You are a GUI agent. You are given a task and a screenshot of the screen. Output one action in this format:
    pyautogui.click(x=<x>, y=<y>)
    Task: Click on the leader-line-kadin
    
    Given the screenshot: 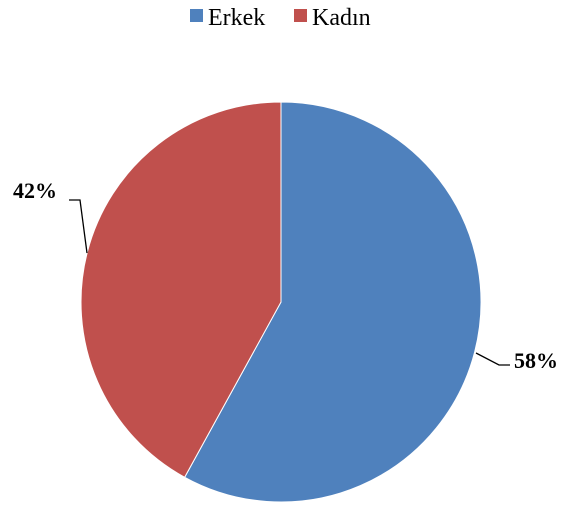 What is the action you would take?
    pyautogui.click(x=78, y=226)
    